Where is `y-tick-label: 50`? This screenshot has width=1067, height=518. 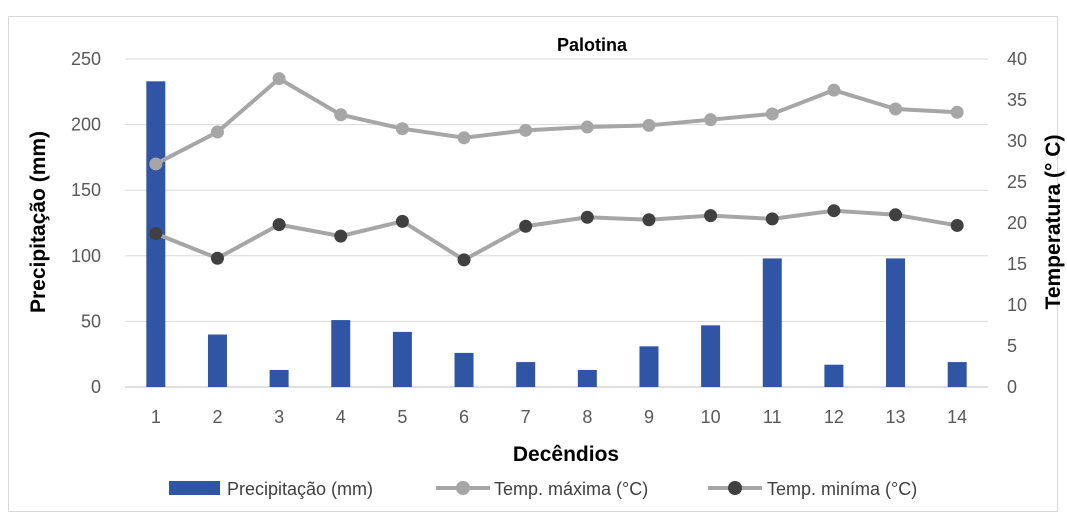
y-tick-label: 50 is located at coordinates (91, 321).